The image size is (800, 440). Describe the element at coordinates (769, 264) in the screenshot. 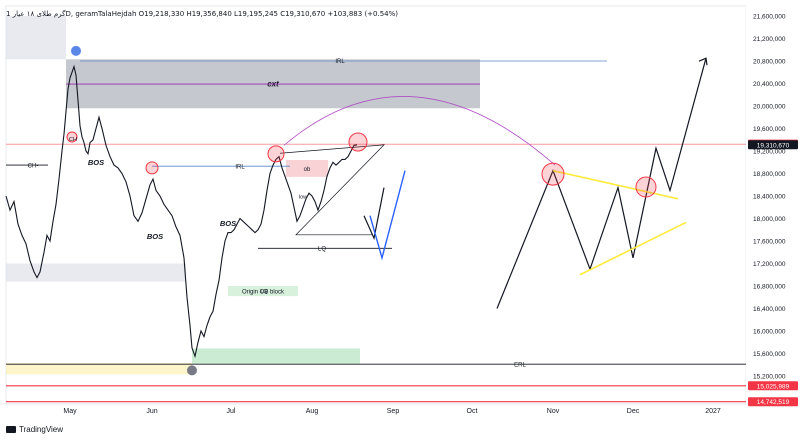

I see `y-tick-11: 17,200,000` at that location.